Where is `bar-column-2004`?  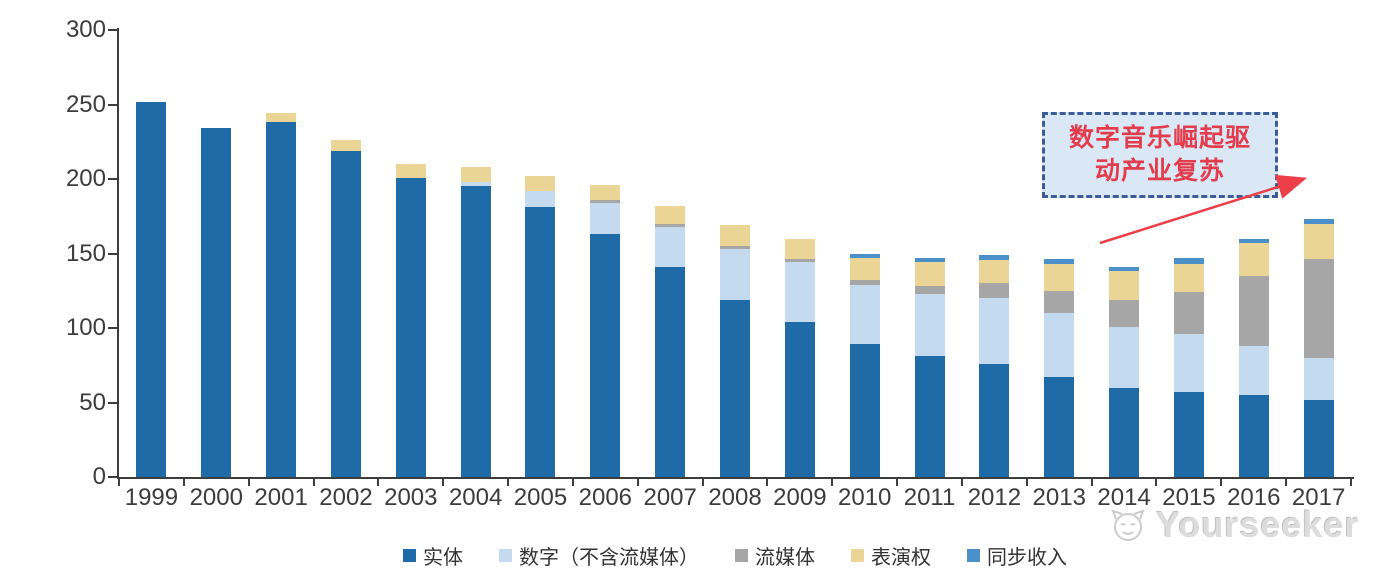
bar-column-2004 is located at coordinates (475, 253).